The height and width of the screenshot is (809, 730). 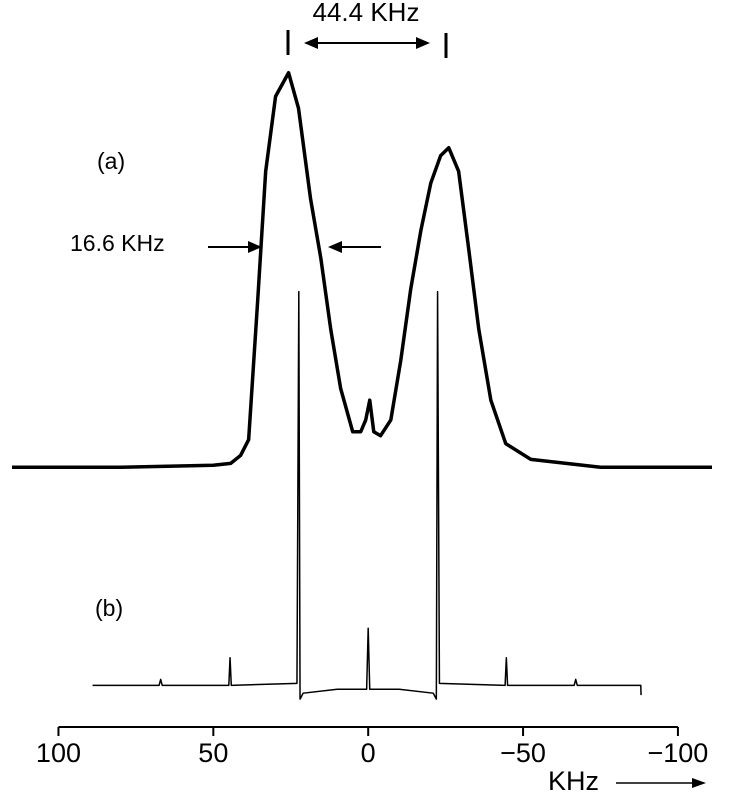 What do you see at coordinates (366, 13) in the screenshot?
I see `annotation: 44.4 KHz` at bounding box center [366, 13].